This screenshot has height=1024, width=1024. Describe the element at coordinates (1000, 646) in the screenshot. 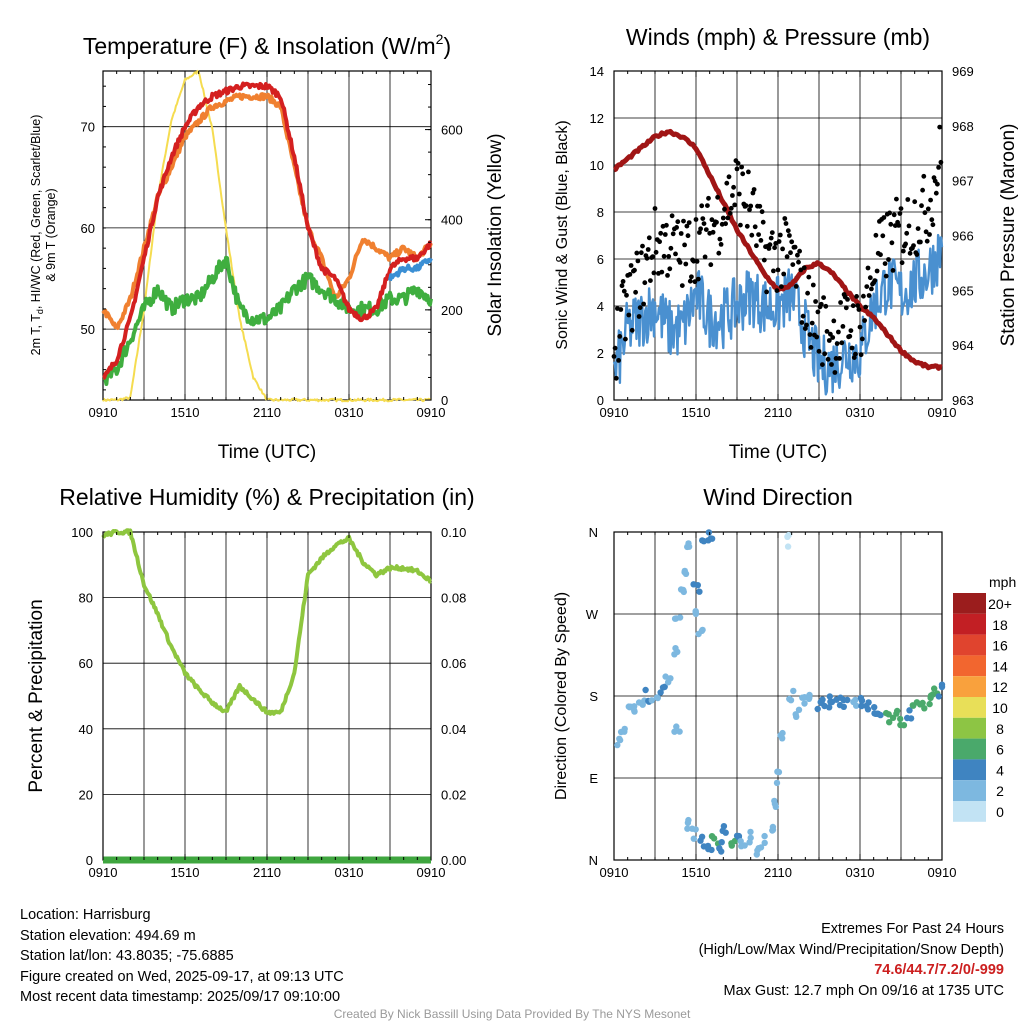

I see `legend-label: 16` at that location.